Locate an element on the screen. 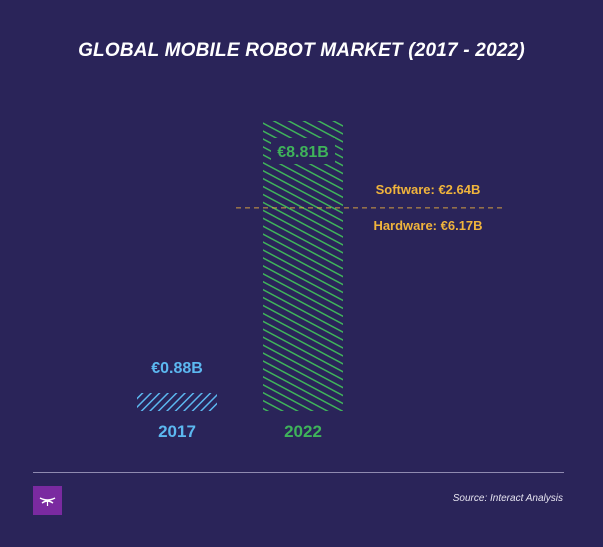 The width and height of the screenshot is (603, 547). x-tick-label-2017: 2017 is located at coordinates (177, 431).